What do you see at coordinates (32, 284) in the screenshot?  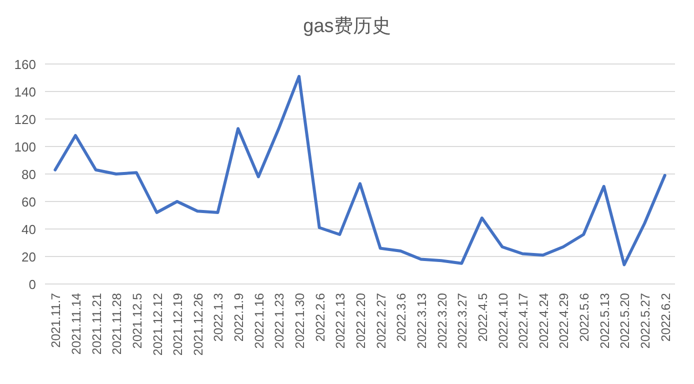 I see `y-tick-label: 0` at bounding box center [32, 284].